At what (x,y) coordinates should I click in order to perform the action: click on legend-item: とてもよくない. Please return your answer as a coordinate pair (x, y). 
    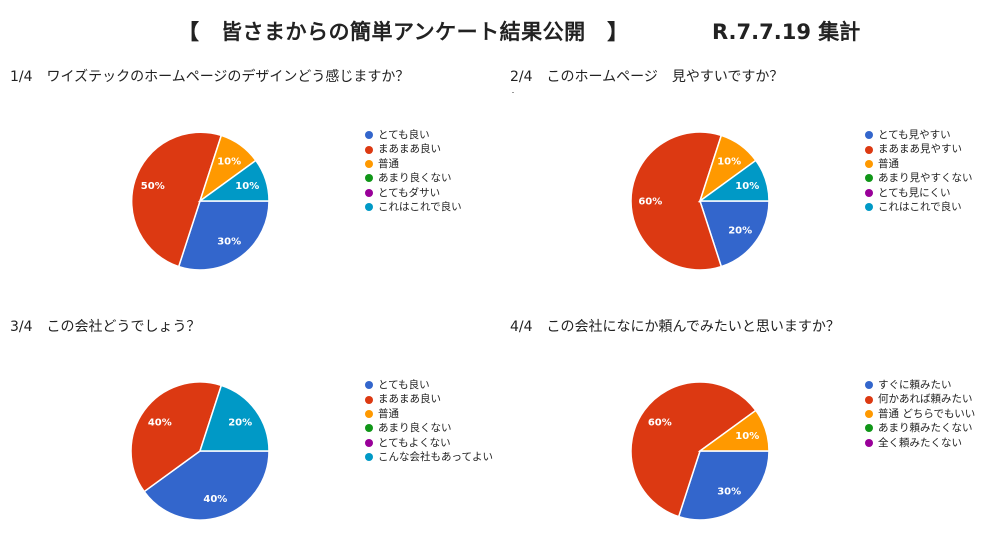
    Looking at the image, I should click on (429, 443).